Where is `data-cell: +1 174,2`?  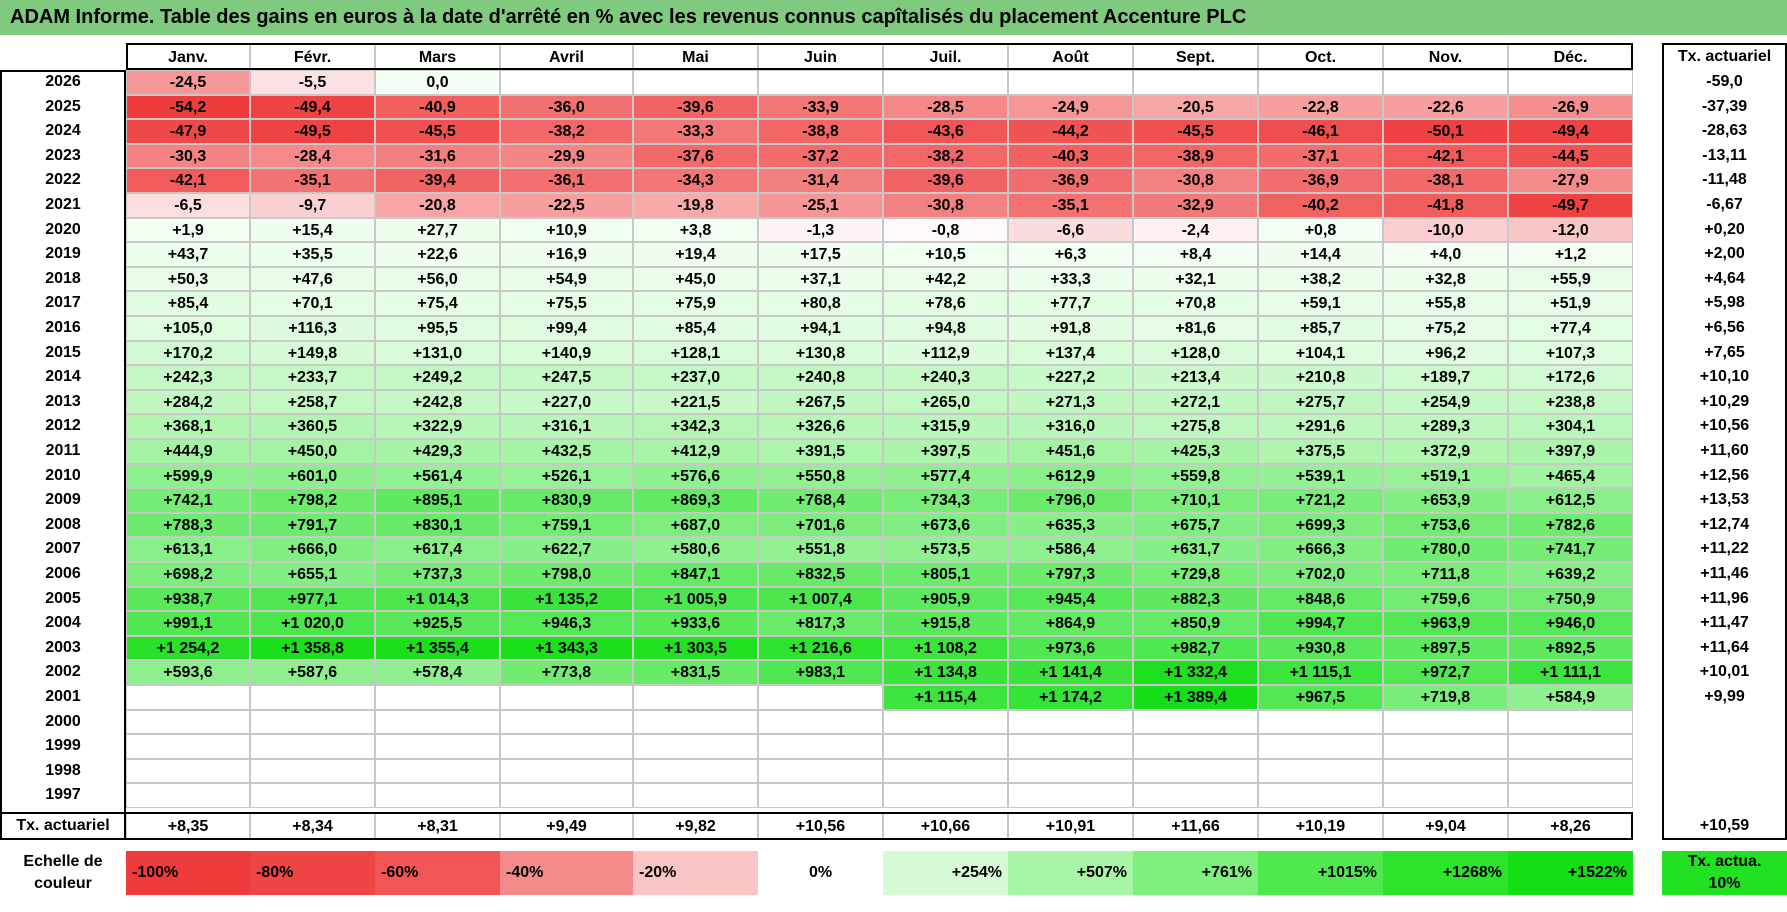
data-cell: +1 174,2 is located at coordinates (1070, 697).